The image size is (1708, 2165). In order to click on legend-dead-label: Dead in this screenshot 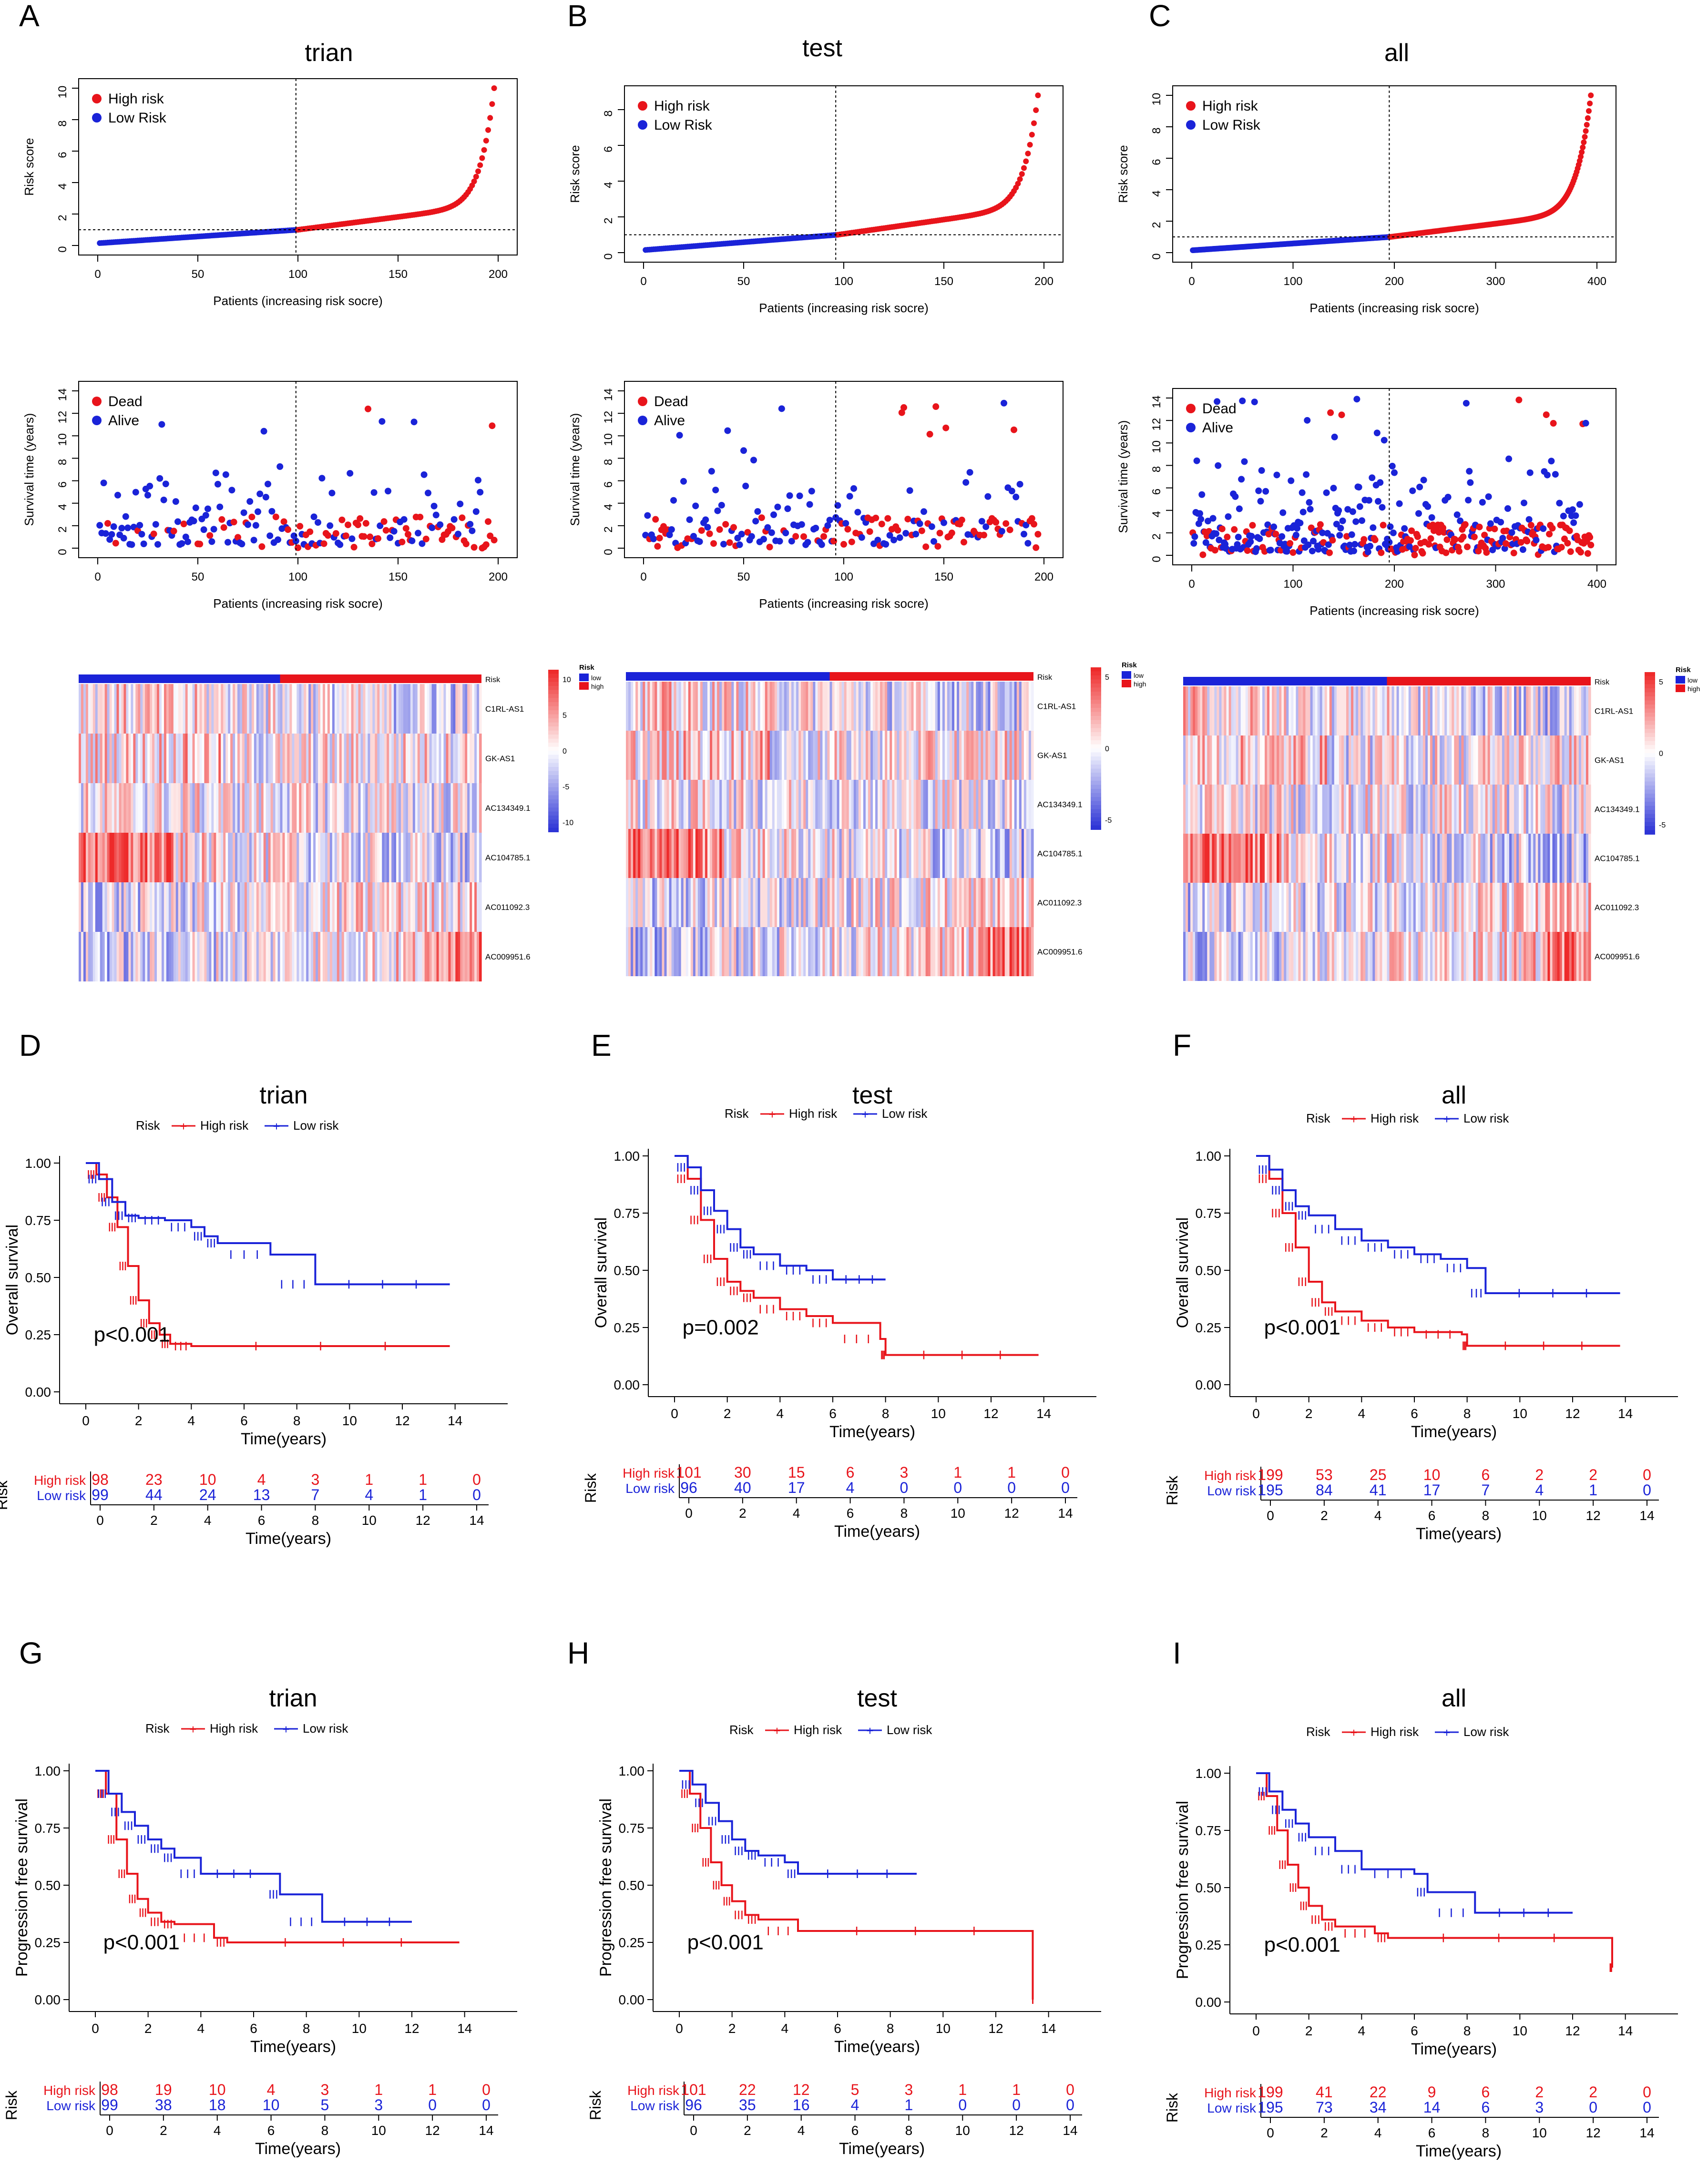, I will do `click(125, 401)`.